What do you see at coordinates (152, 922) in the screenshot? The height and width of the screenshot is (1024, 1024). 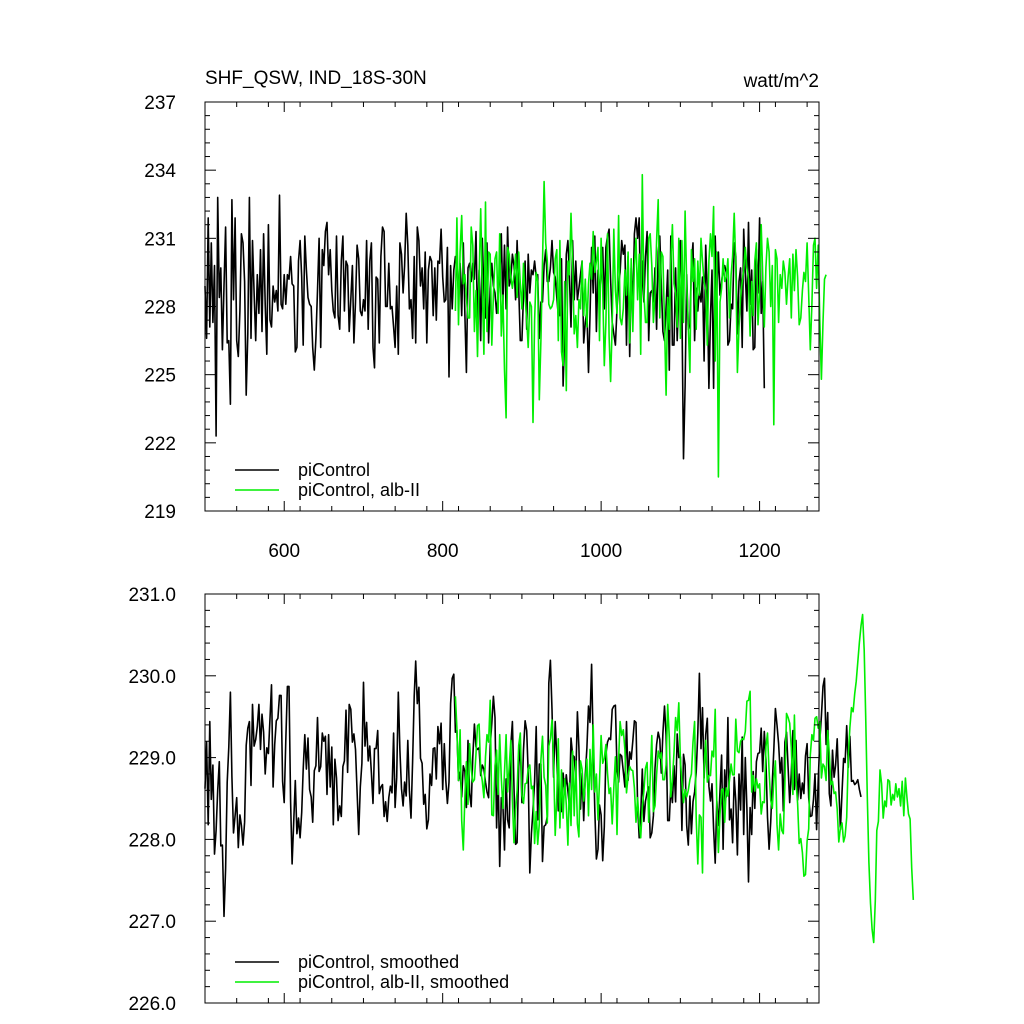 I see `bottom-ytick-label-1: 227.0` at bounding box center [152, 922].